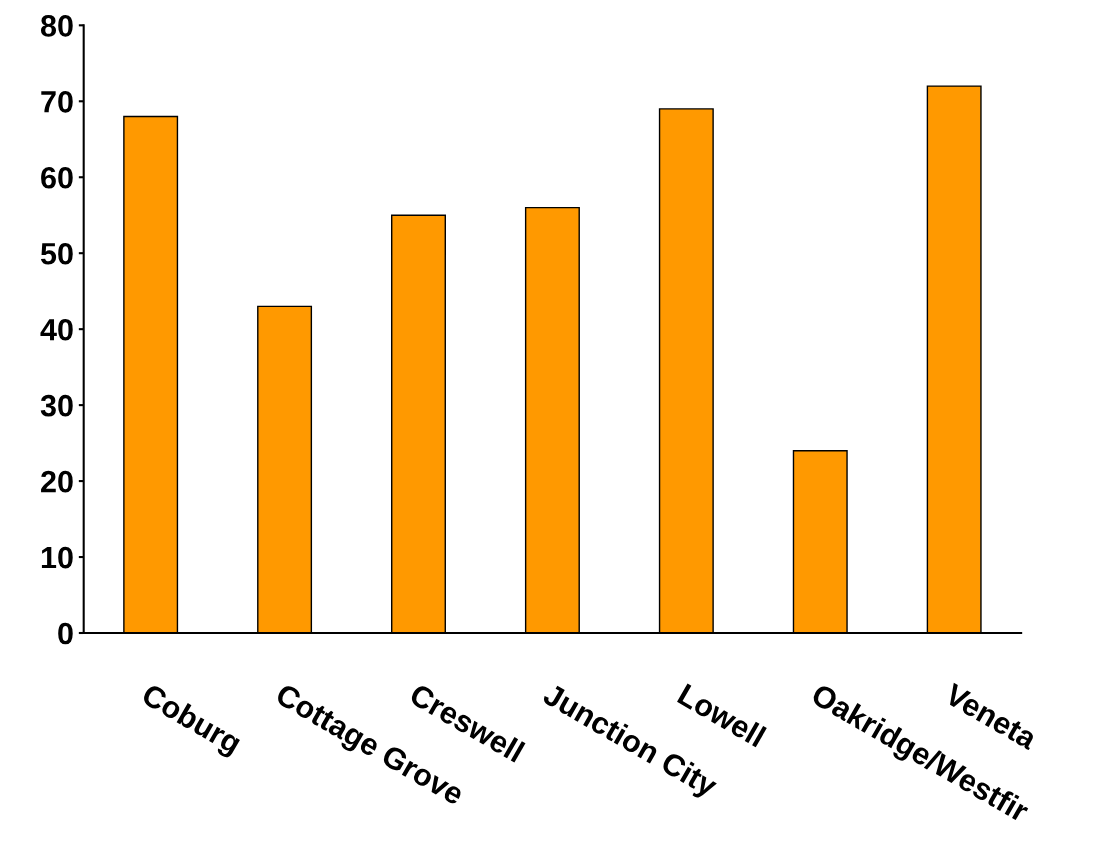 This screenshot has height=844, width=1116. What do you see at coordinates (57, 102) in the screenshot?
I see `y-tick-label: 70` at bounding box center [57, 102].